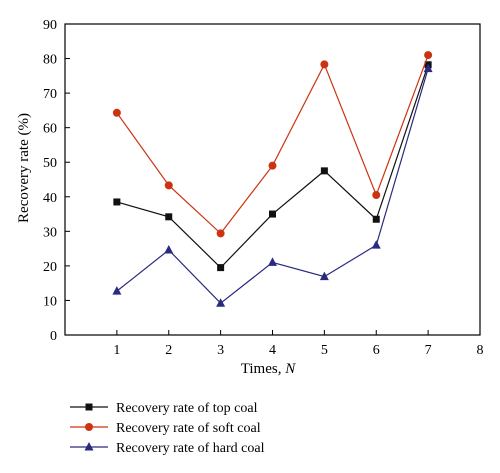 This screenshot has height=473, width=500. I want to click on x-axis-title: Times, N, so click(268, 369).